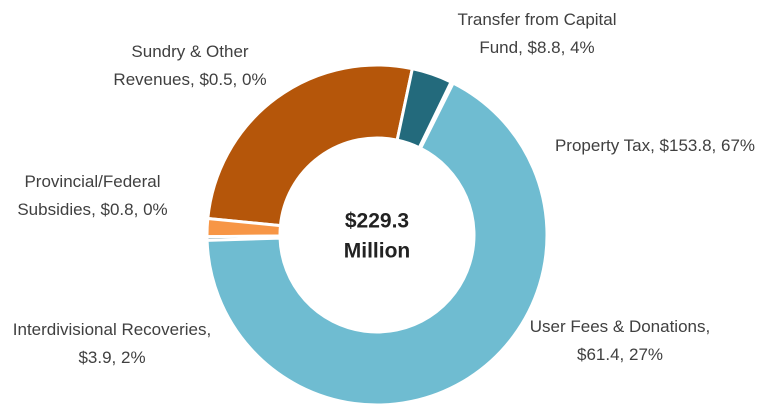 The height and width of the screenshot is (406, 760). What do you see at coordinates (95, 357) in the screenshot?
I see `label-part: $3.9` at bounding box center [95, 357].